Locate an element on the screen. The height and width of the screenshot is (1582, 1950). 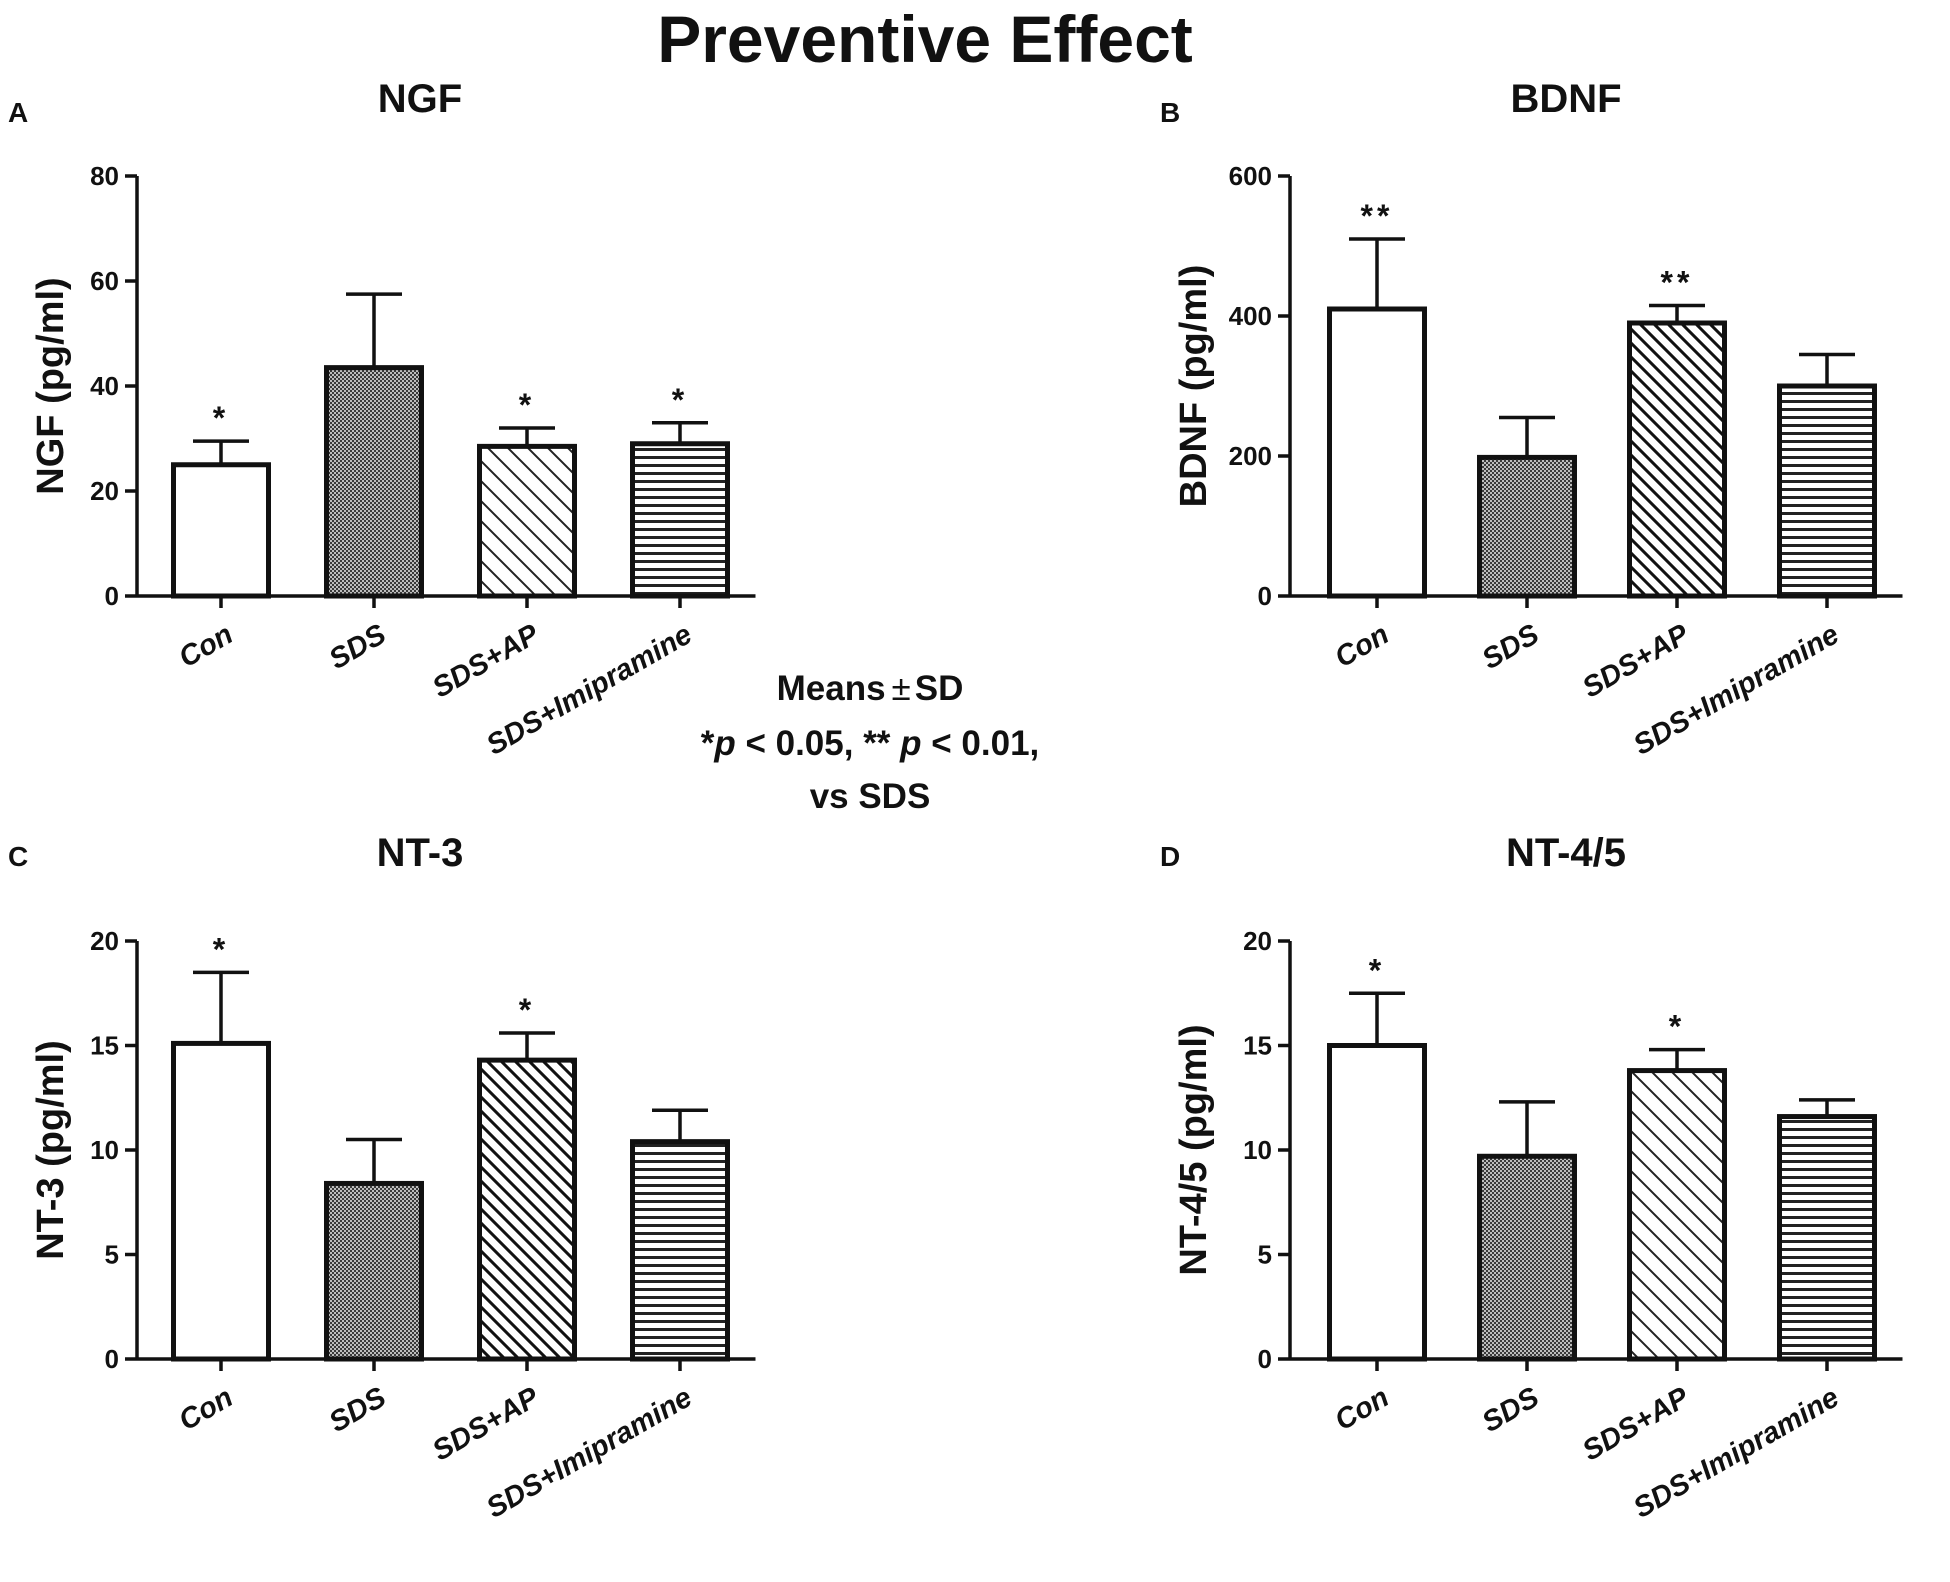
panel-letter: C is located at coordinates (18, 856).